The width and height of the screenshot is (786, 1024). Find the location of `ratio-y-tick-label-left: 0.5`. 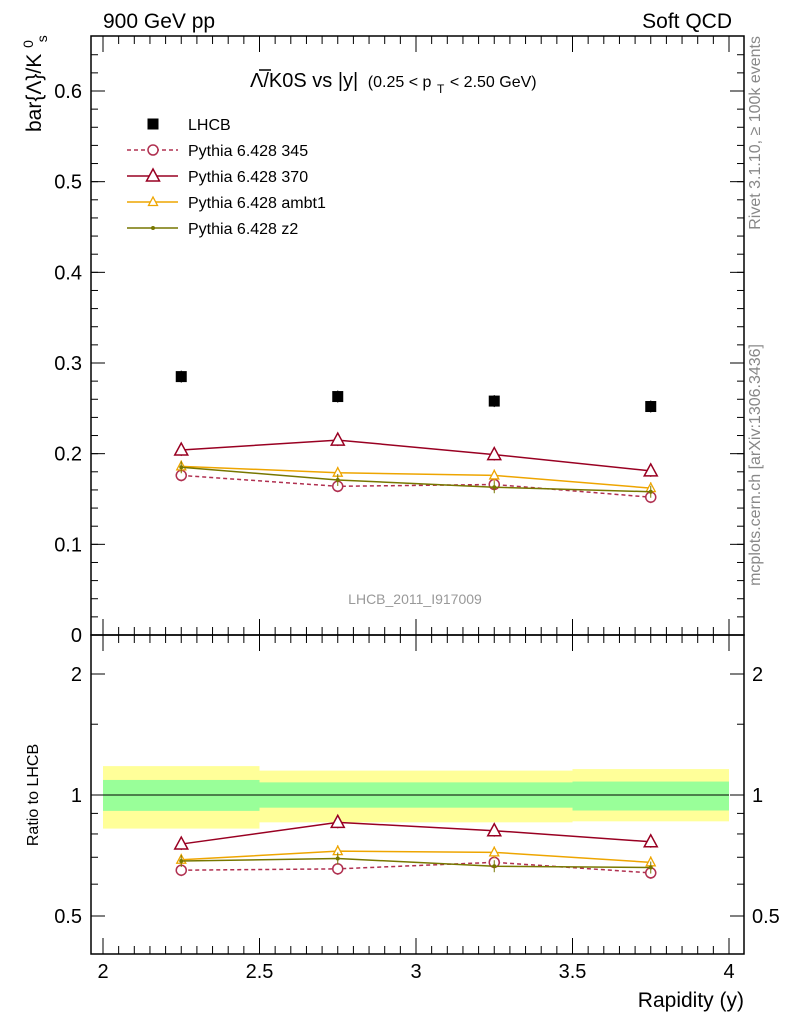

ratio-y-tick-label-left: 0.5 is located at coordinates (68, 917).